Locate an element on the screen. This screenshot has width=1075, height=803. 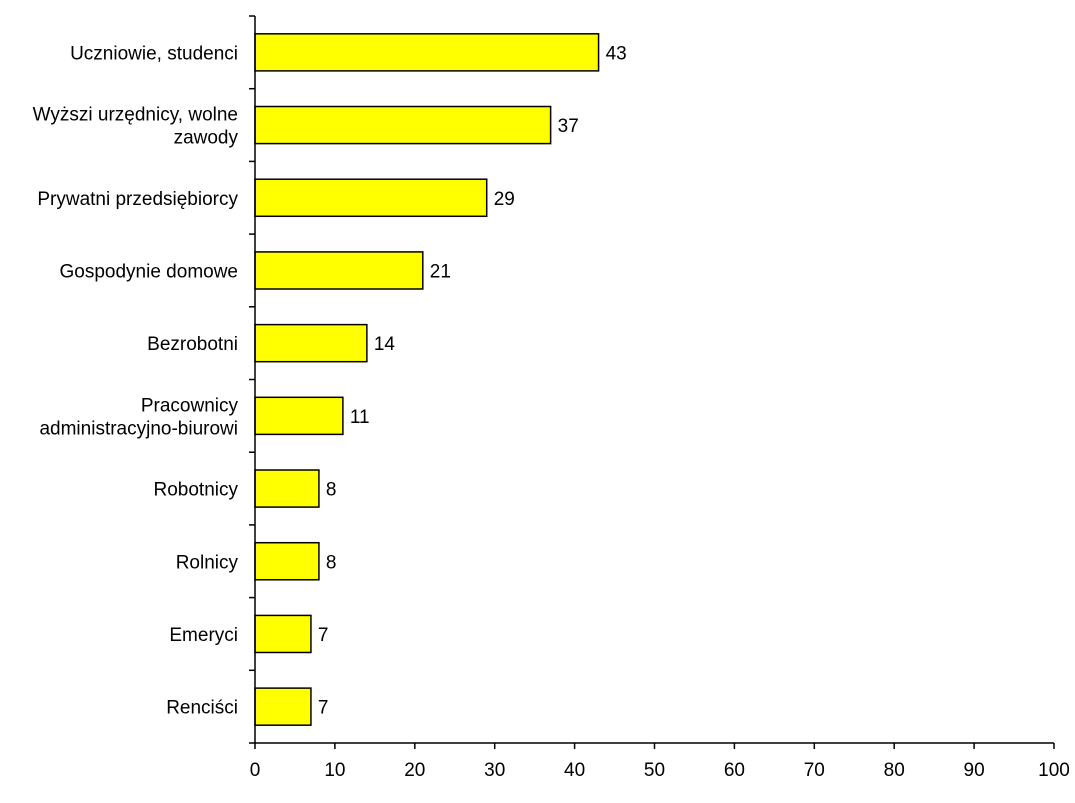
category-label: Renciści is located at coordinates (202, 708).